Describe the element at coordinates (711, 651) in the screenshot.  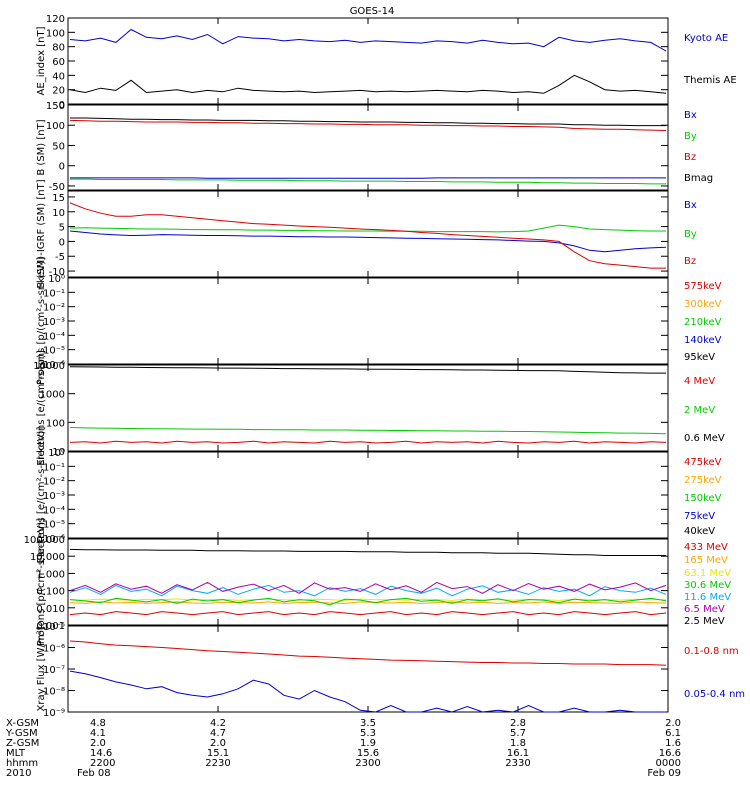
I see `legend-label: 0.1-0.8 nm` at that location.